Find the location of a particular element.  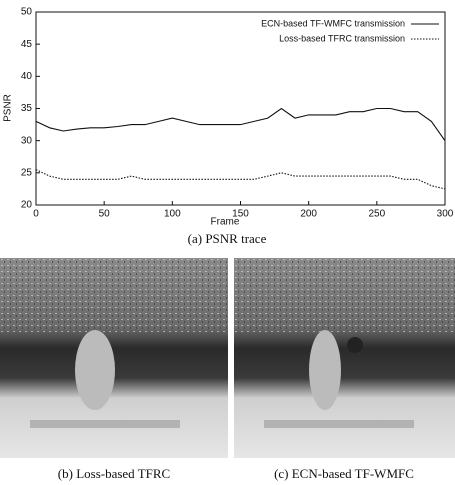

legend-label: ECN-based TF-WMFC transmission is located at coordinates (333, 23).